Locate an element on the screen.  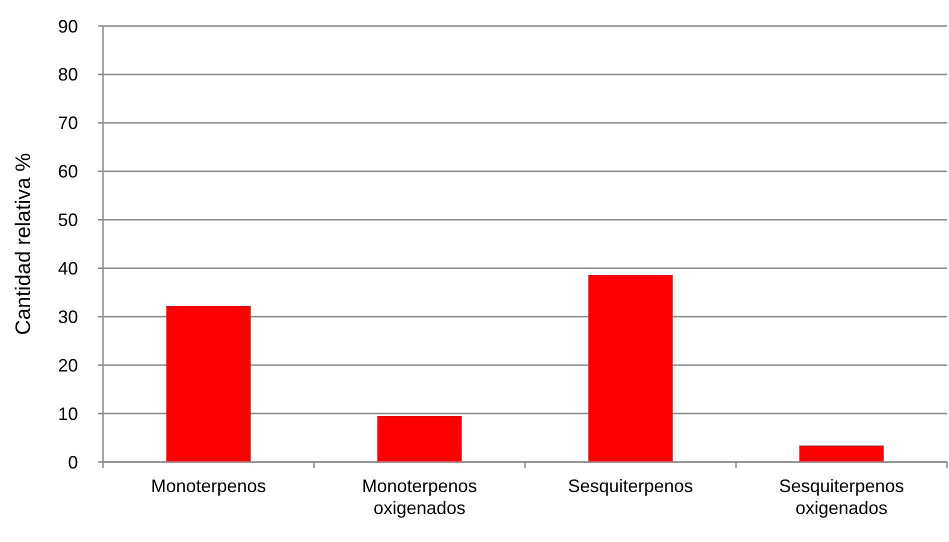
y-tick-label: 0 is located at coordinates (73, 462).